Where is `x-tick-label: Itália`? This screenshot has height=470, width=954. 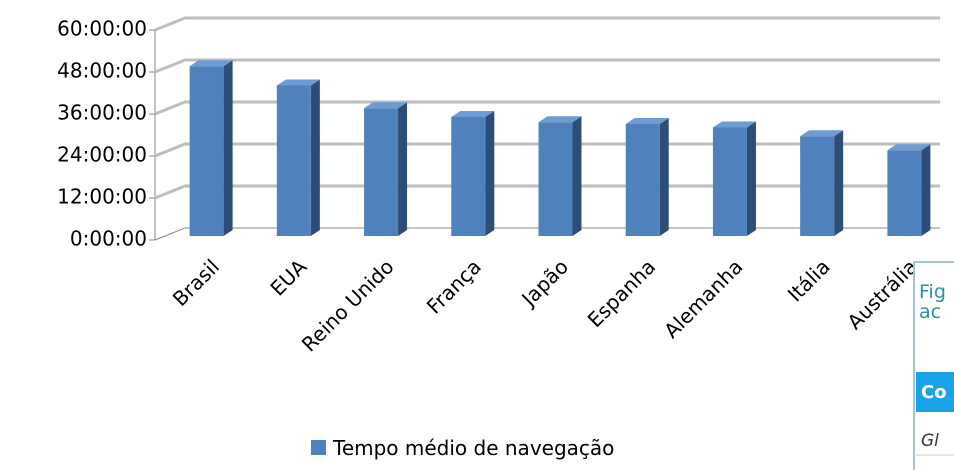
x-tick-label: Itália is located at coordinates (809, 281).